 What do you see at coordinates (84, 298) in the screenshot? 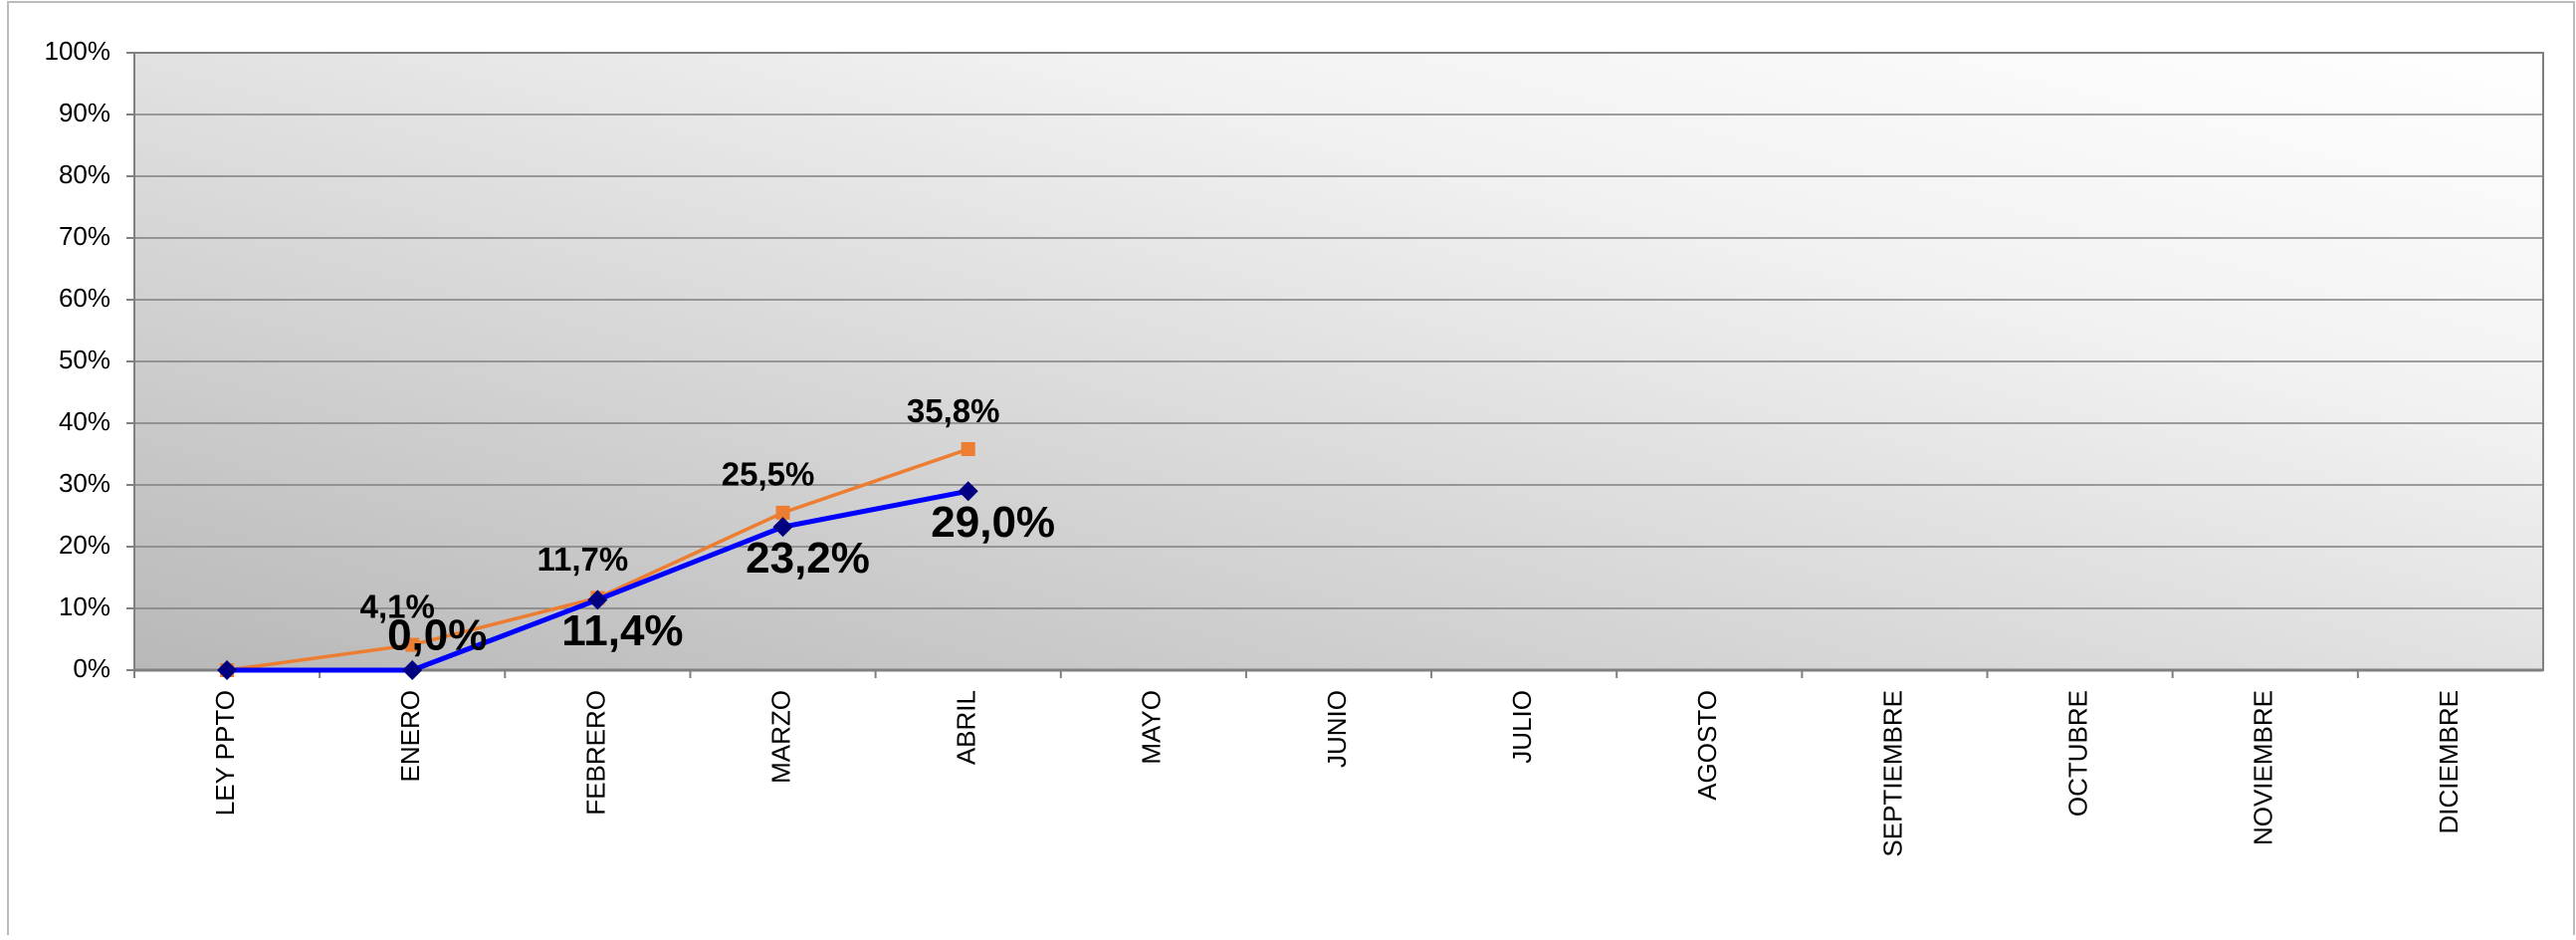
I see `y-tick-label: 60%` at bounding box center [84, 298].